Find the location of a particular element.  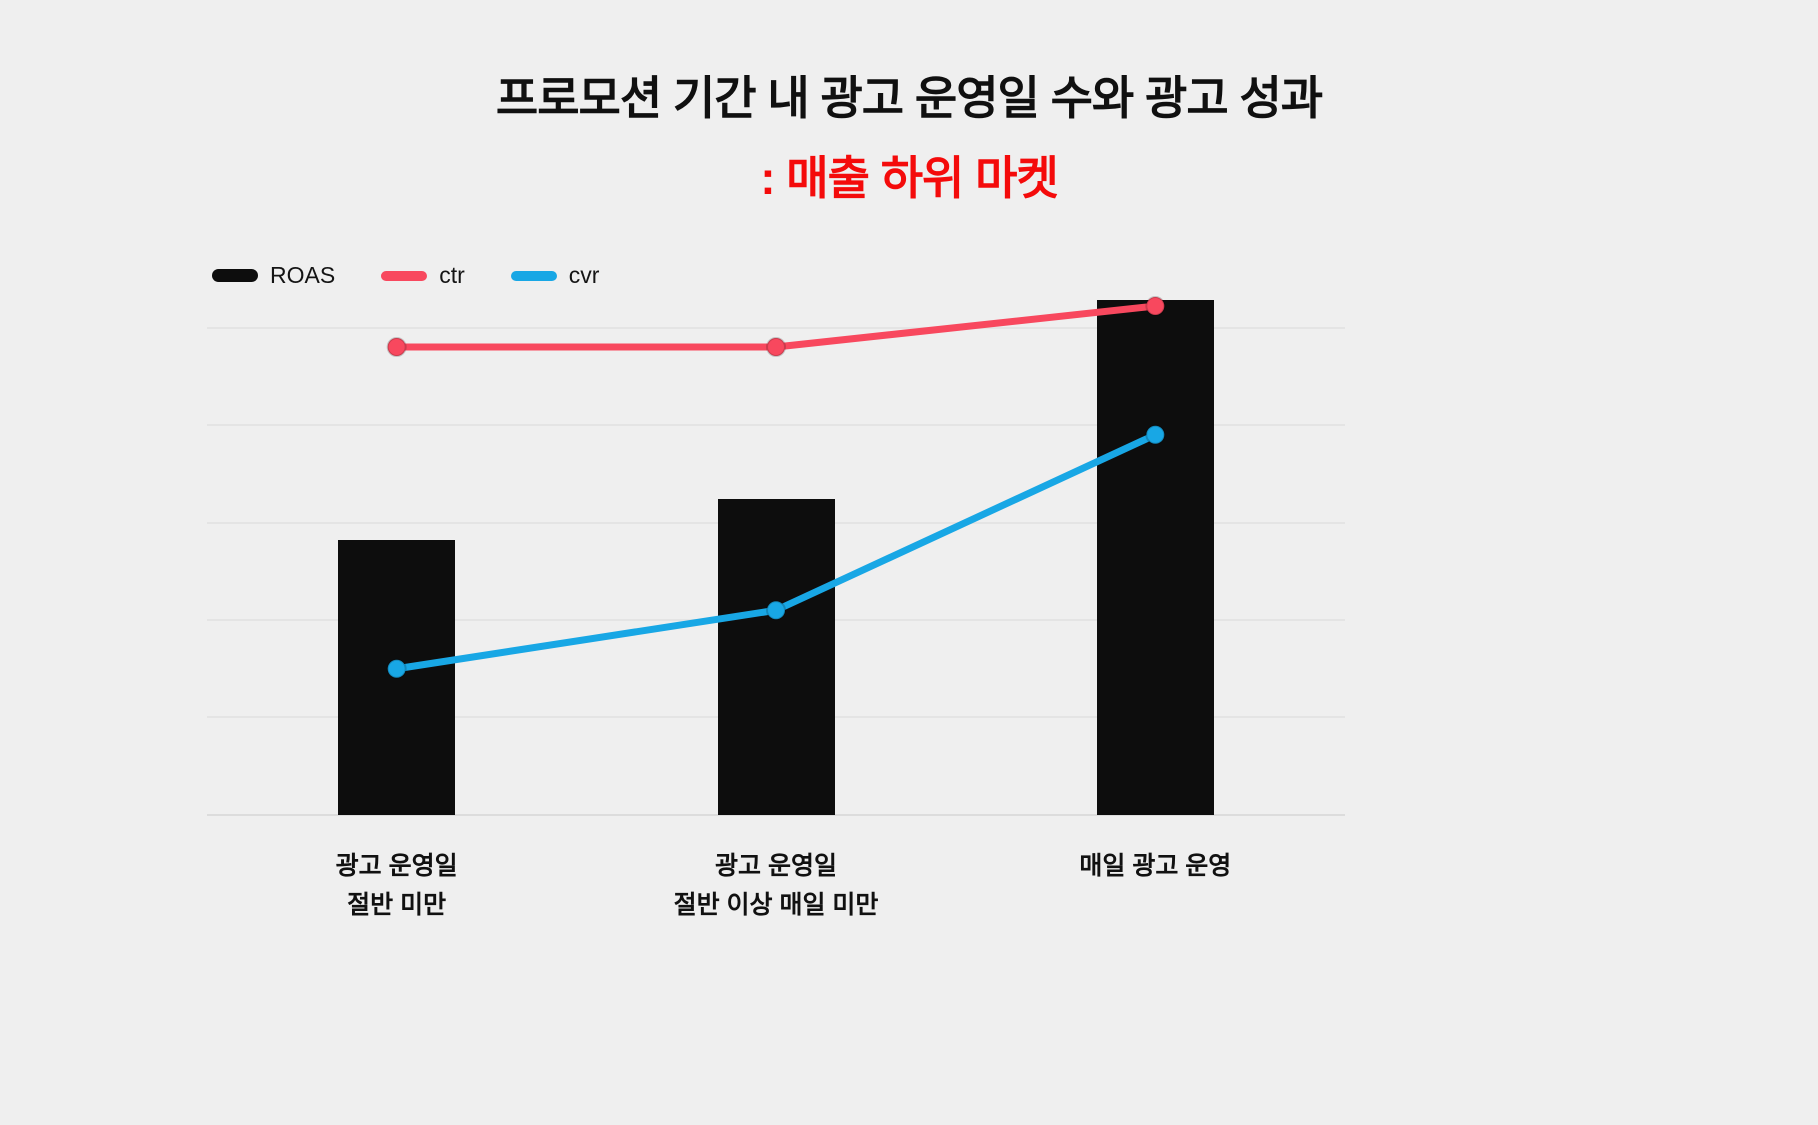

chart-title-line2: : 매출 하위 마켓 is located at coordinates (909, 178).